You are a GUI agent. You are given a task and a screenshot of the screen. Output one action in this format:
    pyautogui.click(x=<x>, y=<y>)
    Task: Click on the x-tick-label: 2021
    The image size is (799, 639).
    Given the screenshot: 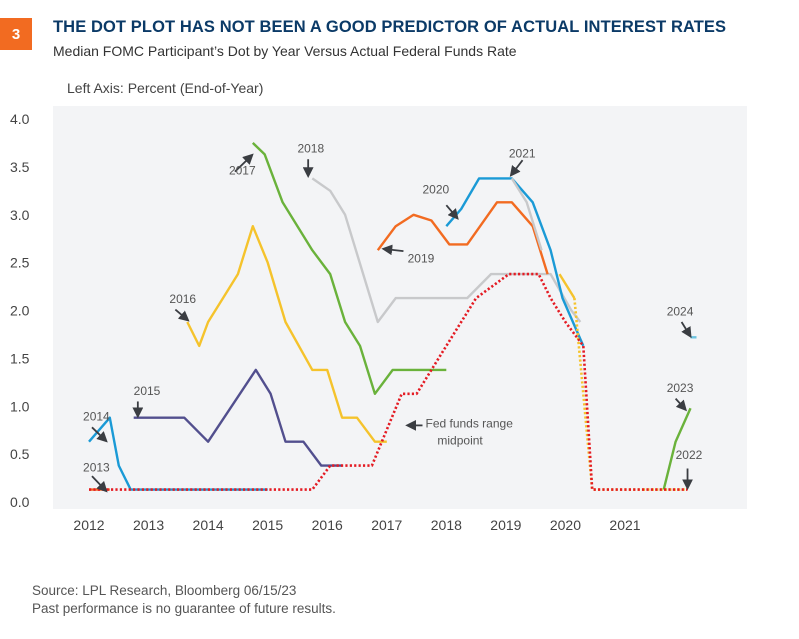 What is the action you would take?
    pyautogui.click(x=624, y=525)
    